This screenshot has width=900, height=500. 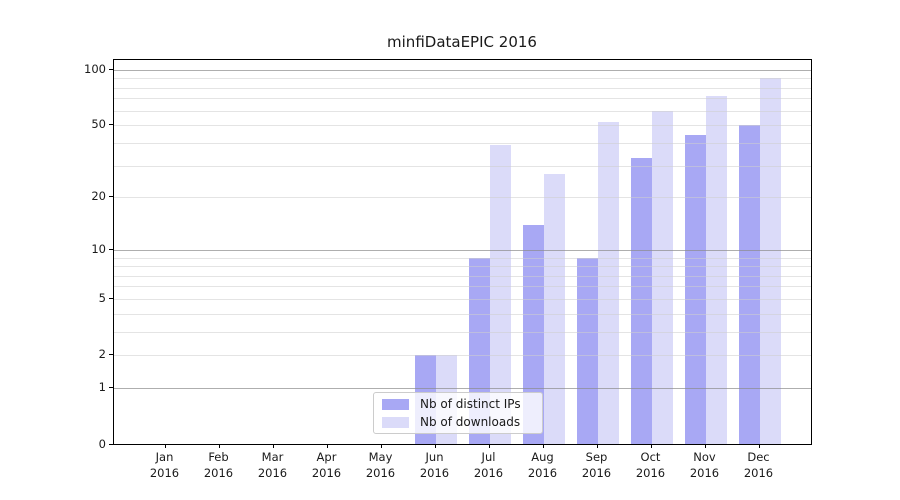 What do you see at coordinates (218, 457) in the screenshot?
I see `x-tick-month: Feb` at bounding box center [218, 457].